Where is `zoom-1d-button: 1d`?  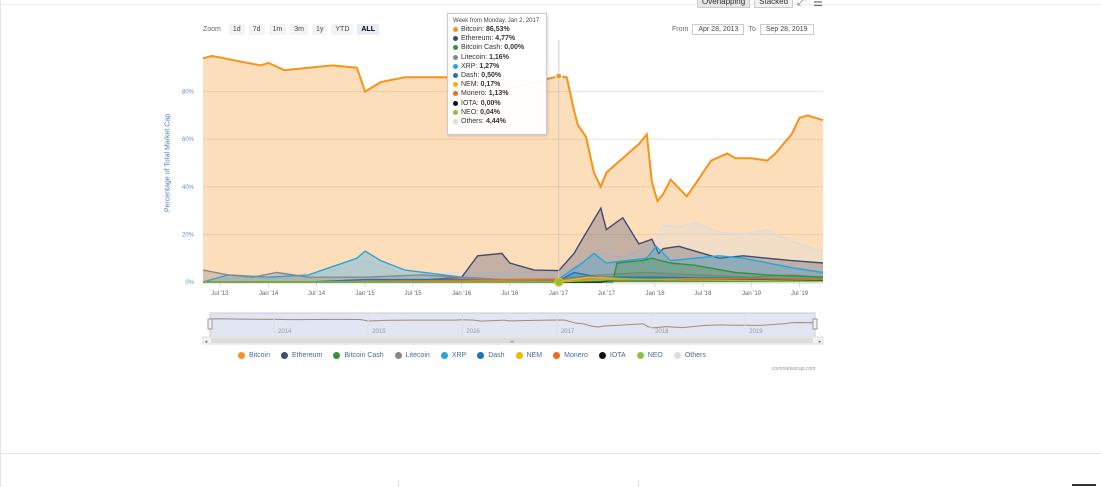
zoom-1d-button: 1d is located at coordinates (236, 29).